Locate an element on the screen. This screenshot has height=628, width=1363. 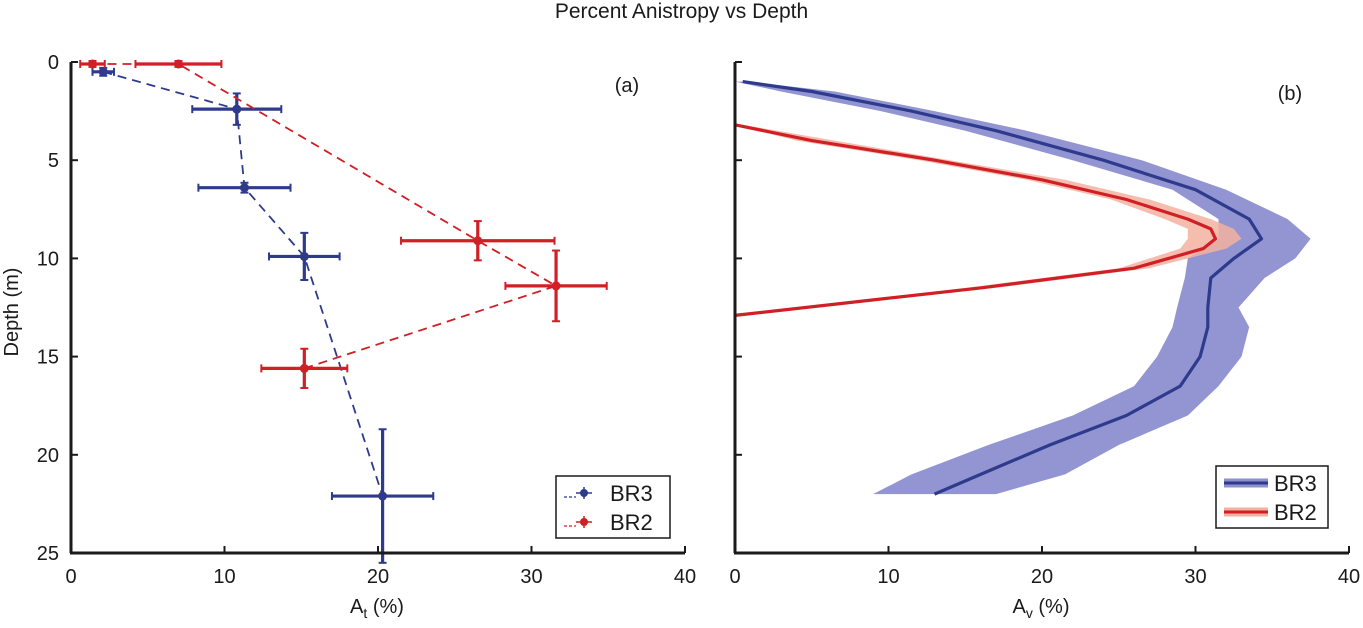
panel-a-xlabel-main: A is located at coordinates (357, 607).